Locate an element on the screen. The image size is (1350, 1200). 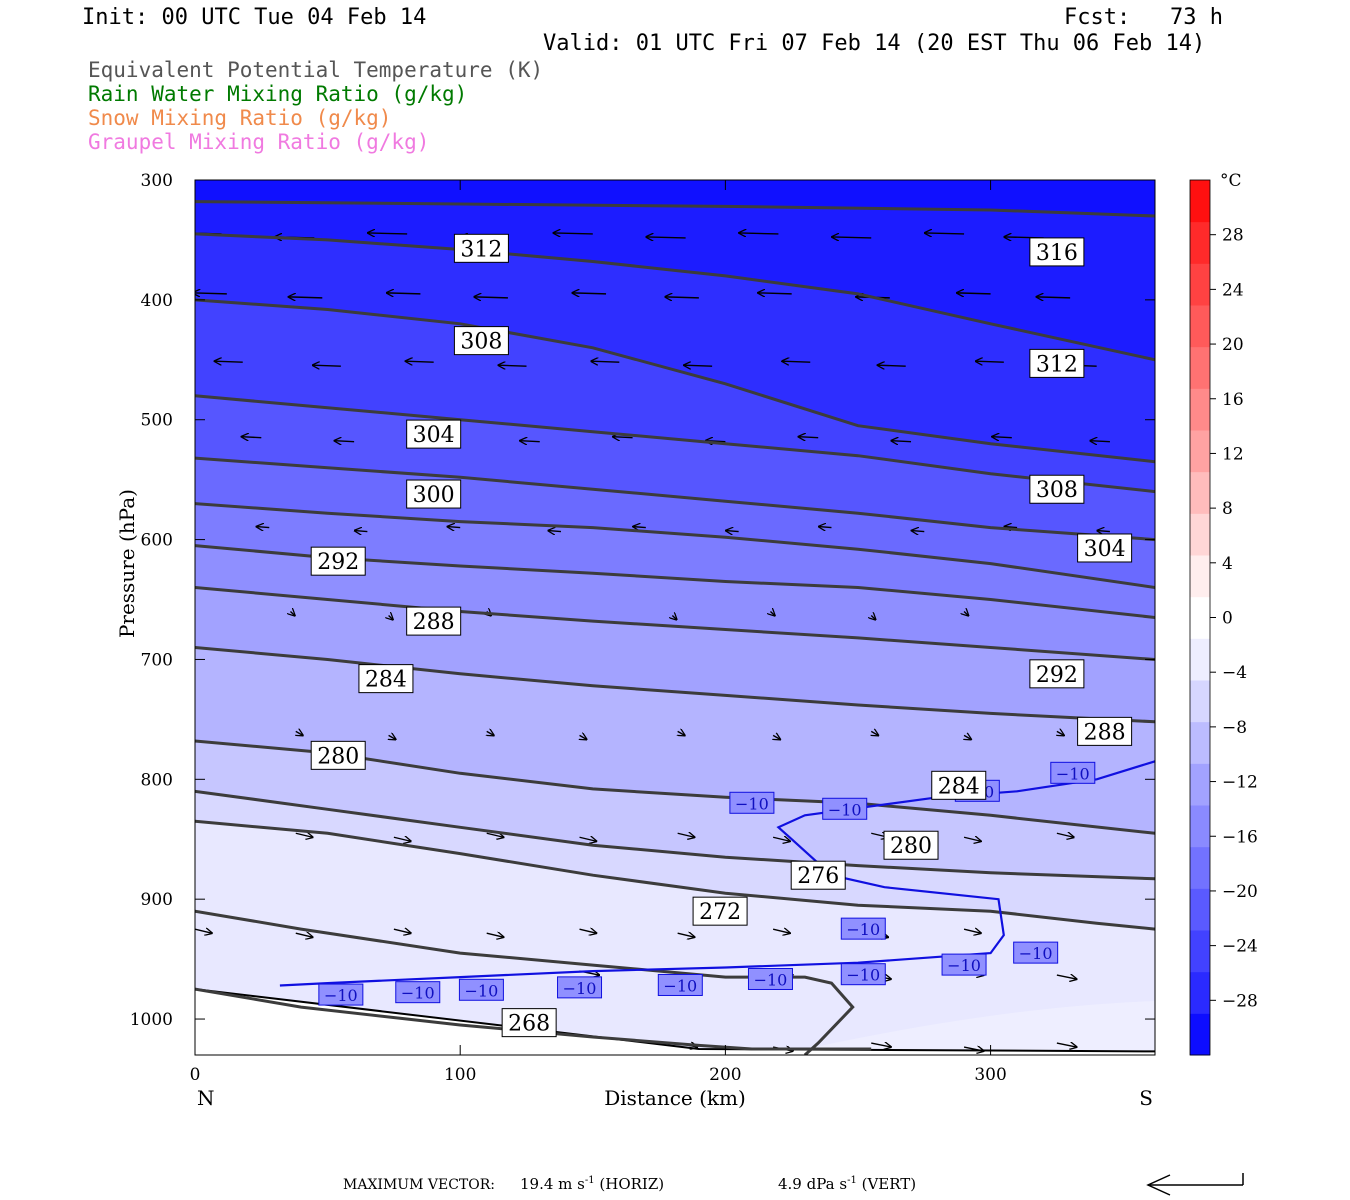
x-tick-label: 200 is located at coordinates (725, 1075).